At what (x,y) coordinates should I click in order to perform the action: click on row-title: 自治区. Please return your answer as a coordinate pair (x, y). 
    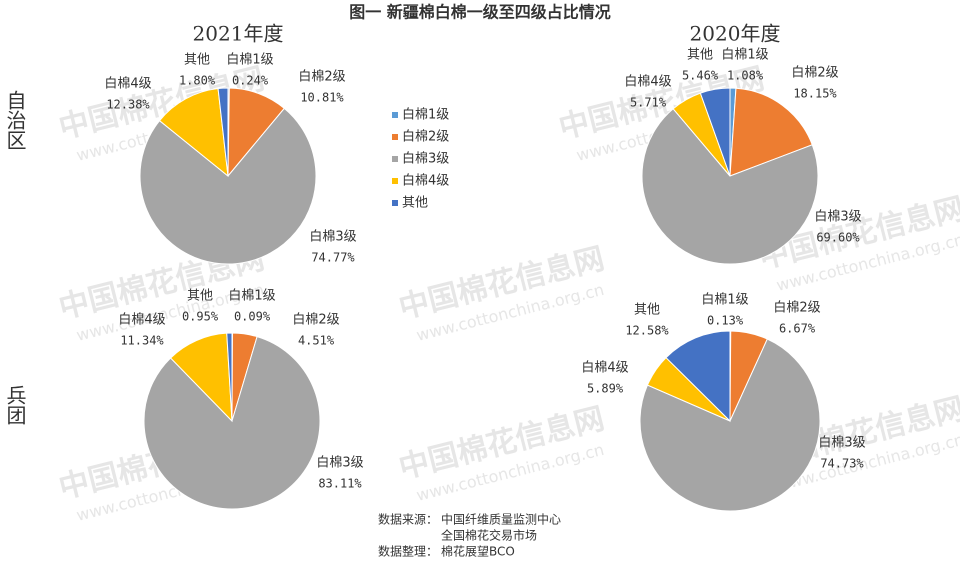
    Looking at the image, I should click on (15, 120).